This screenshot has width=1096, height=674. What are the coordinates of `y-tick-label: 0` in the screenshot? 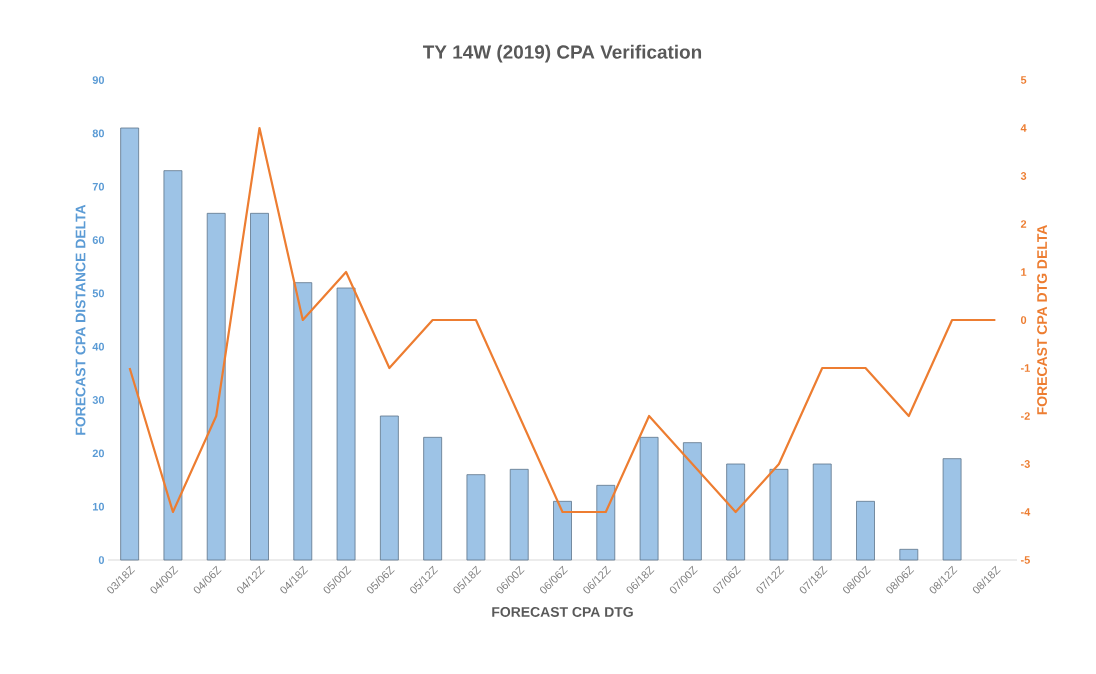 It's located at (101, 560).